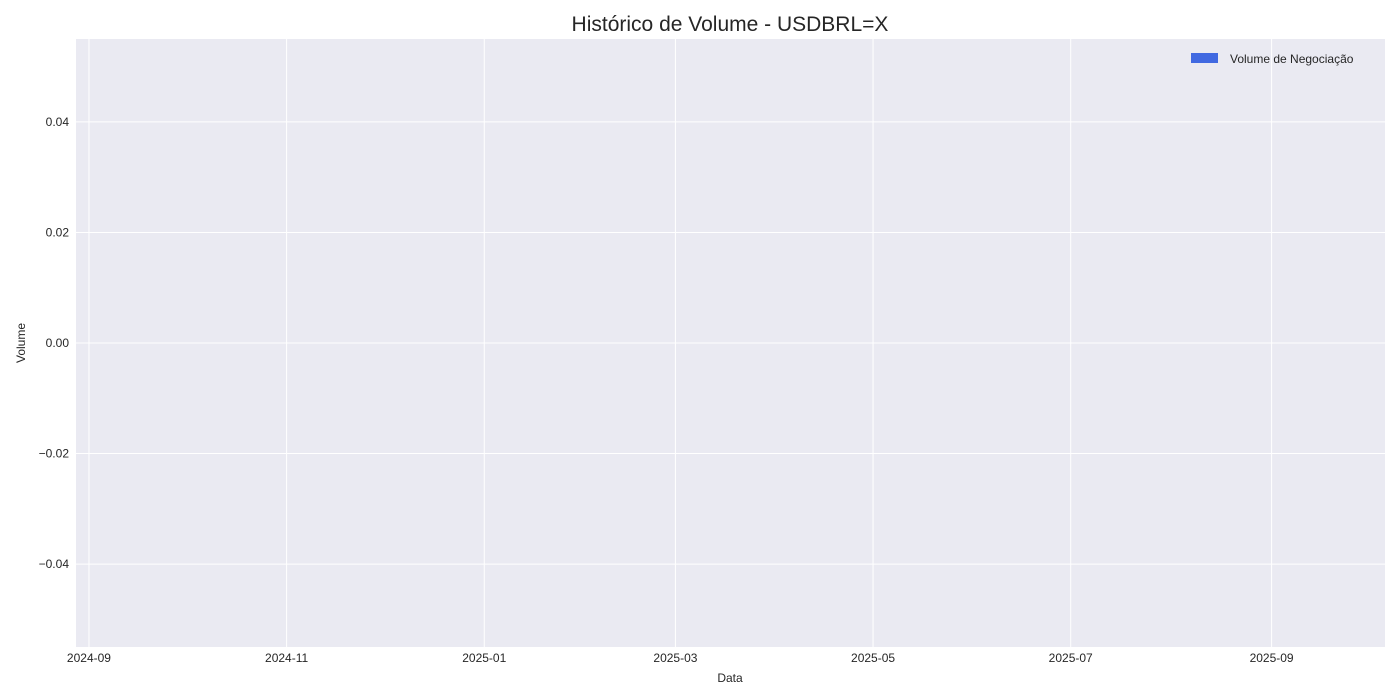 The height and width of the screenshot is (700, 1400). What do you see at coordinates (873, 658) in the screenshot?
I see `x-tick-label: 2025-05` at bounding box center [873, 658].